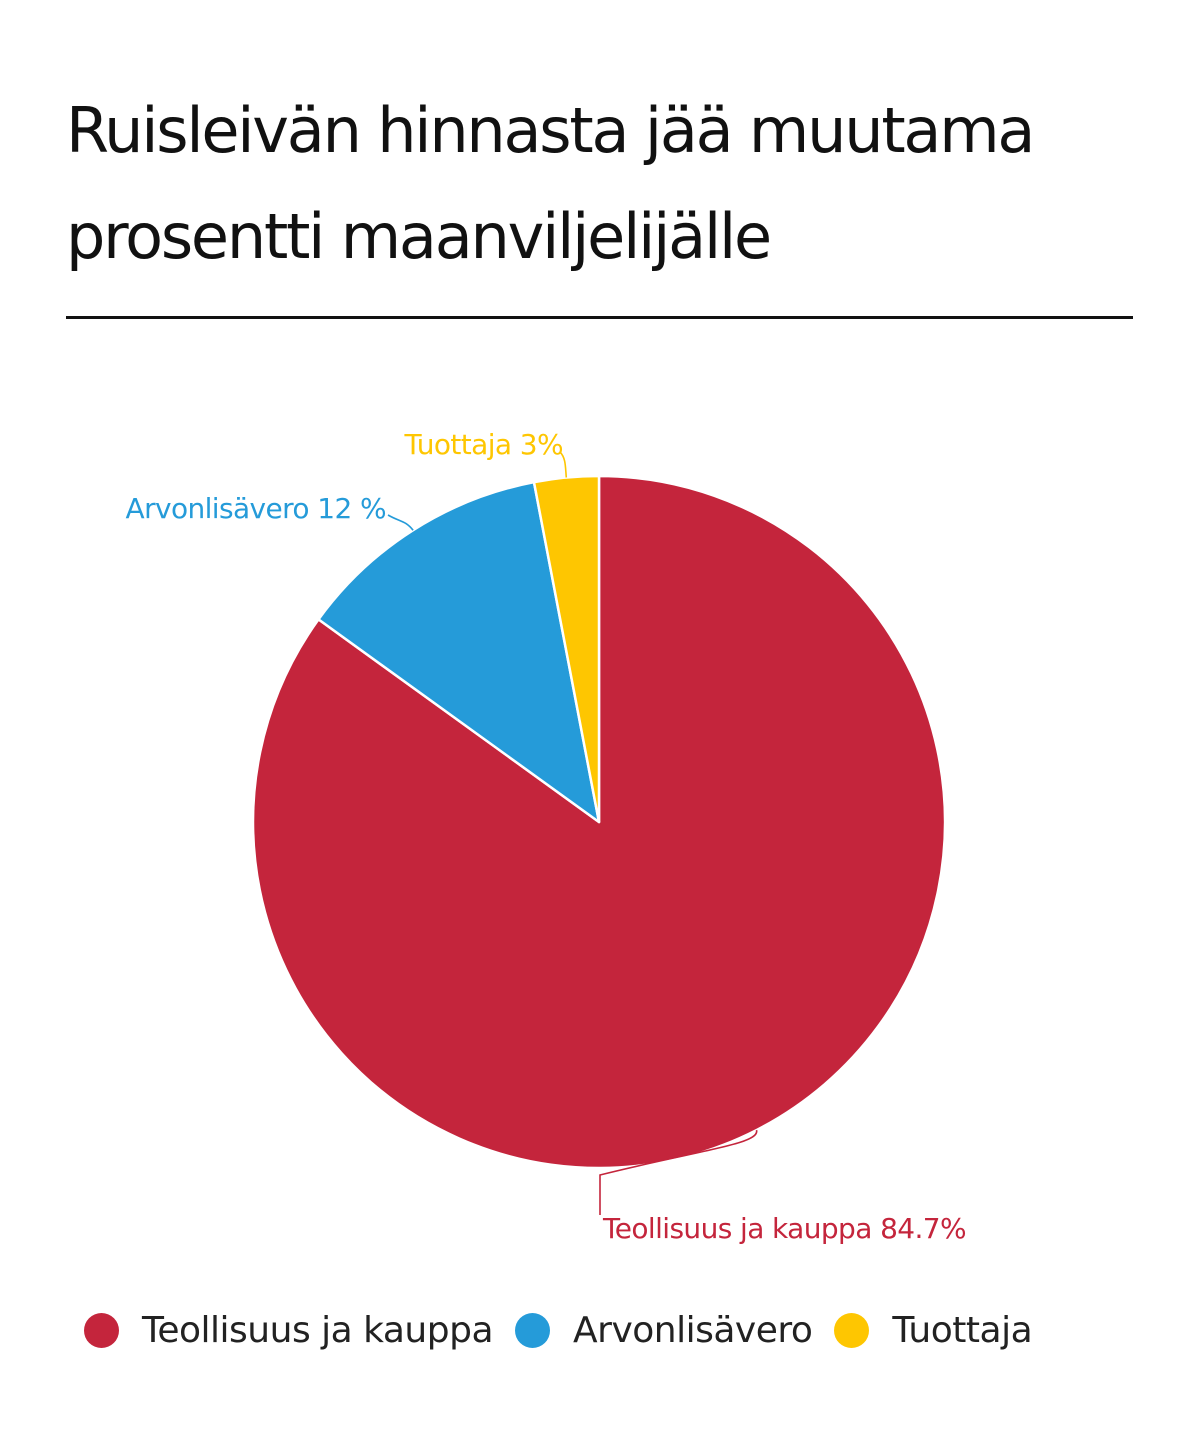 The height and width of the screenshot is (1431, 1199). I want to click on legend-swatch-arvonlisavero, so click(533, 1330).